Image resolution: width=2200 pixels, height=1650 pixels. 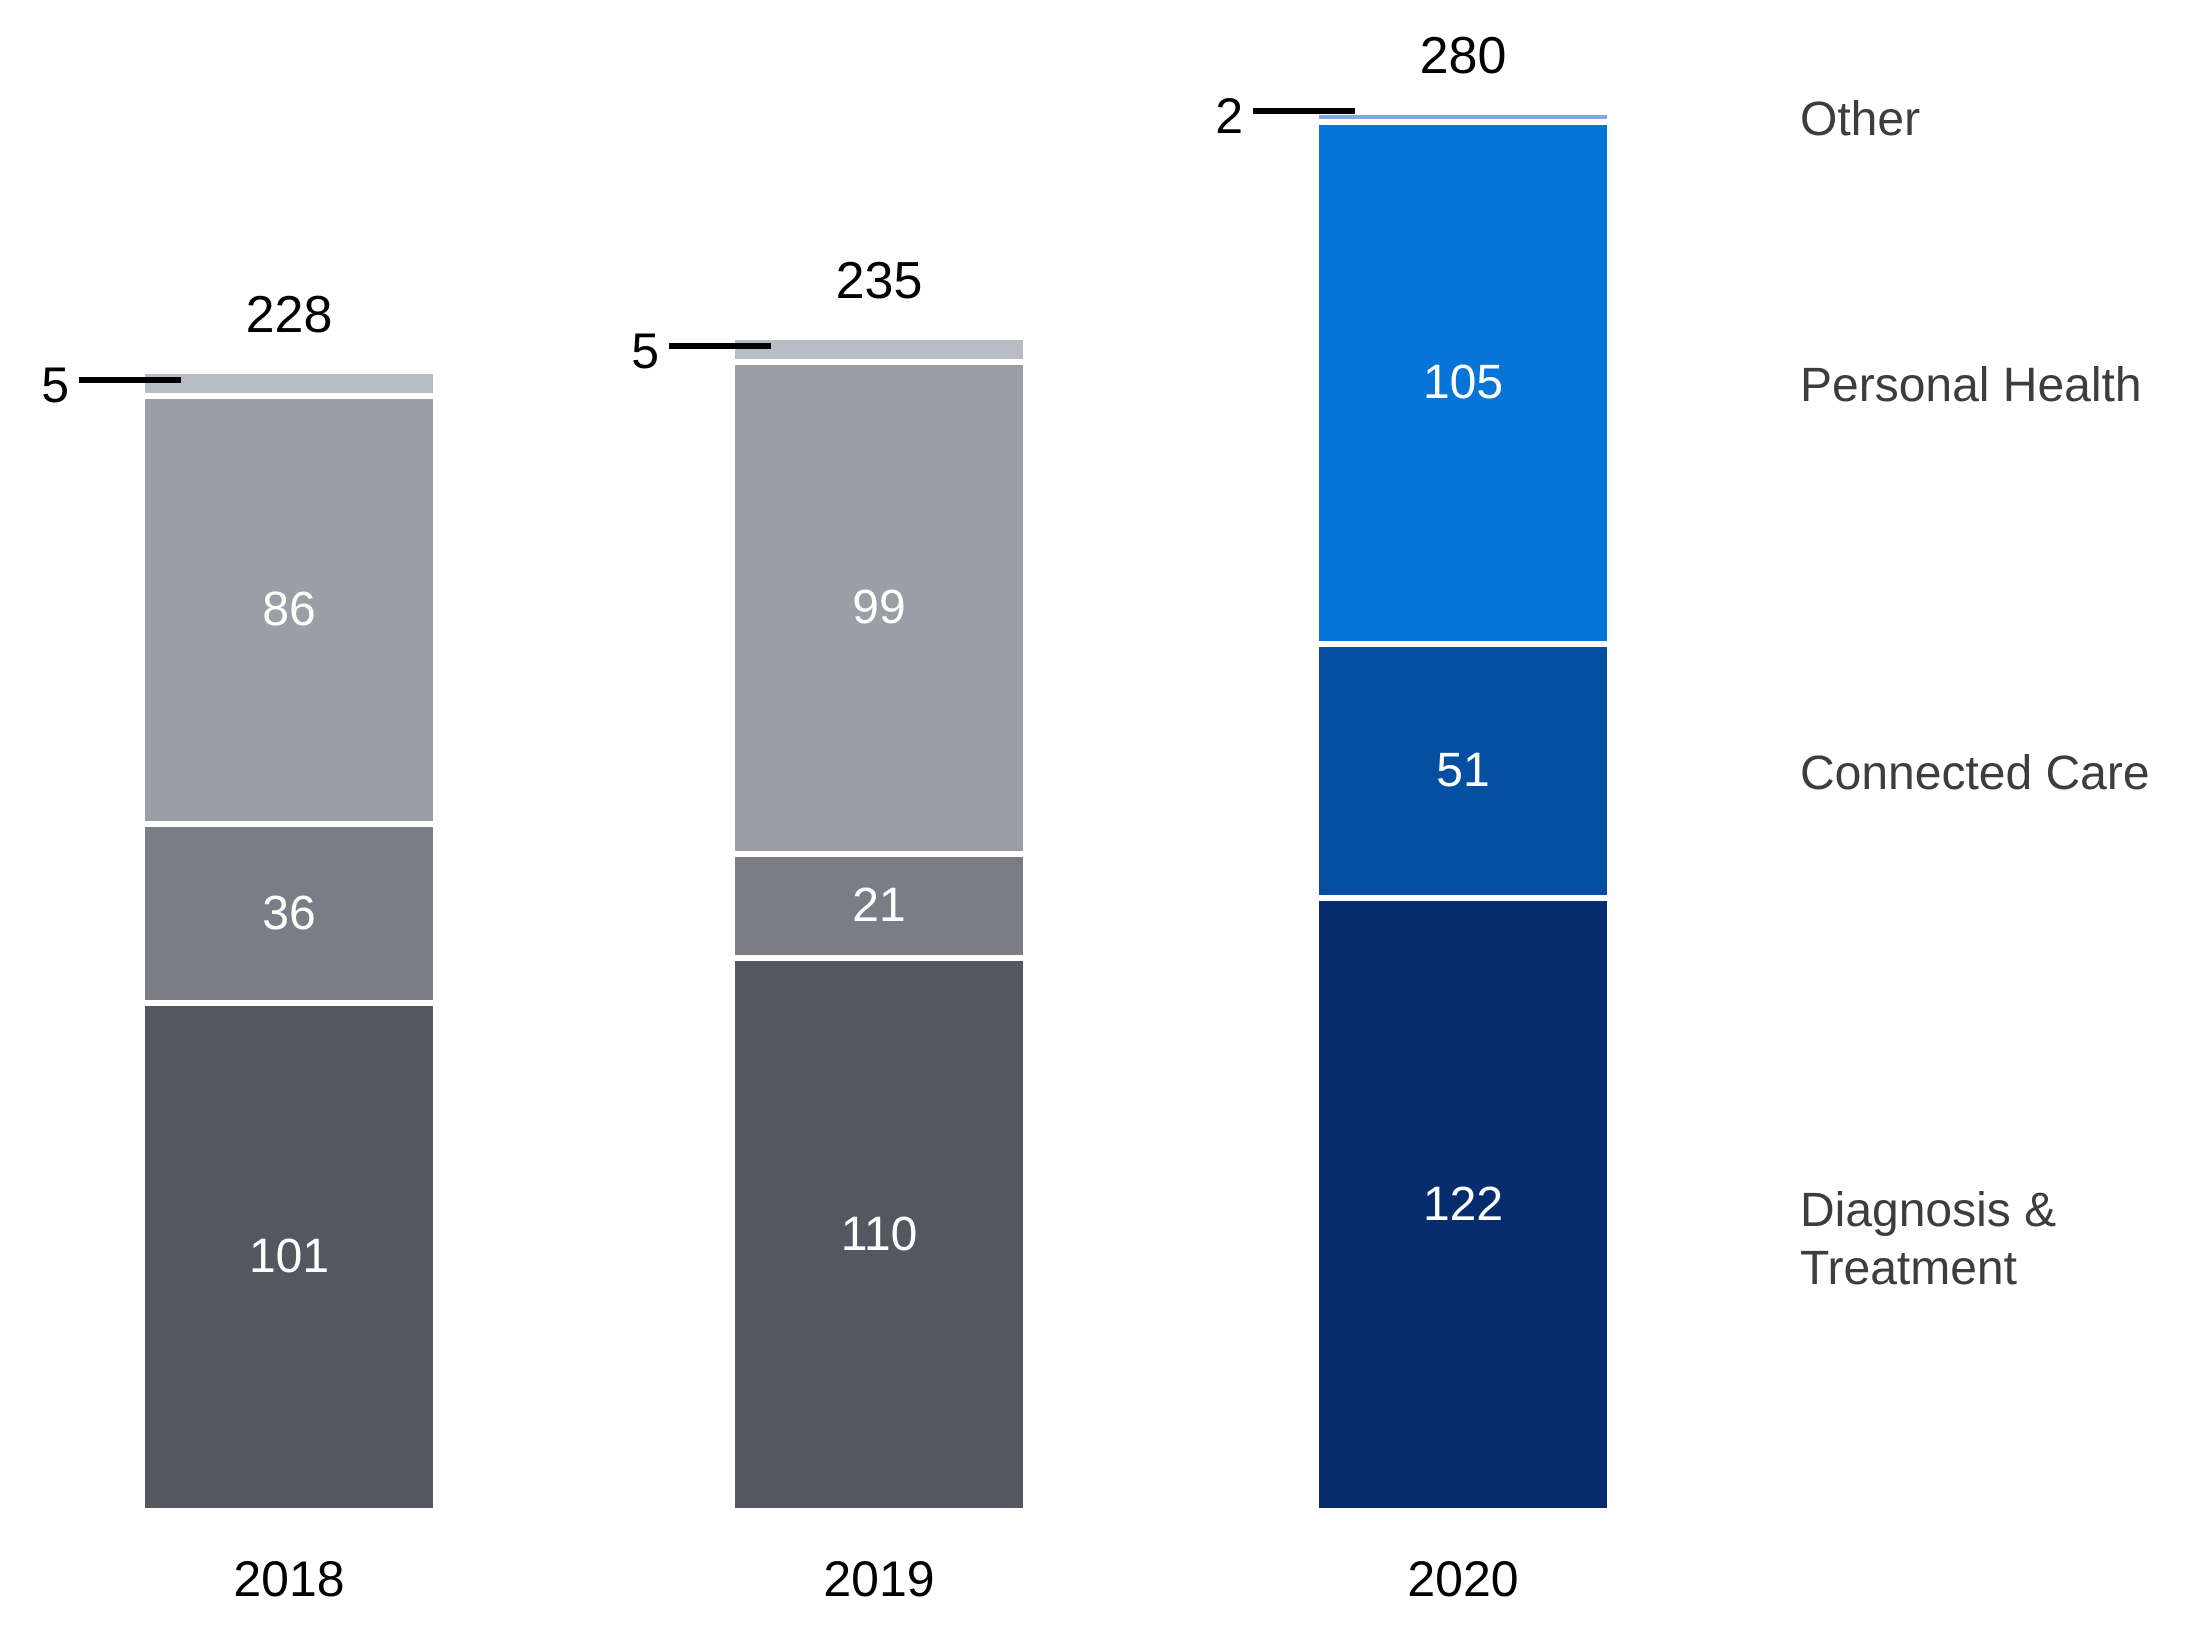 I want to click on segment-2019-other, so click(x=879, y=352).